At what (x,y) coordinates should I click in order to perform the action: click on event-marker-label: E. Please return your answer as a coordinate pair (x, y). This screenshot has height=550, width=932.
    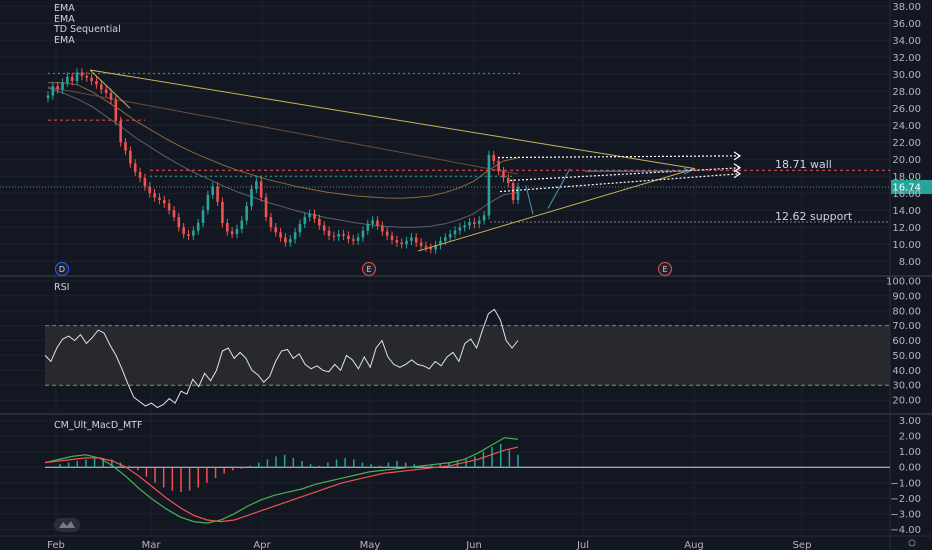
    Looking at the image, I should click on (368, 269).